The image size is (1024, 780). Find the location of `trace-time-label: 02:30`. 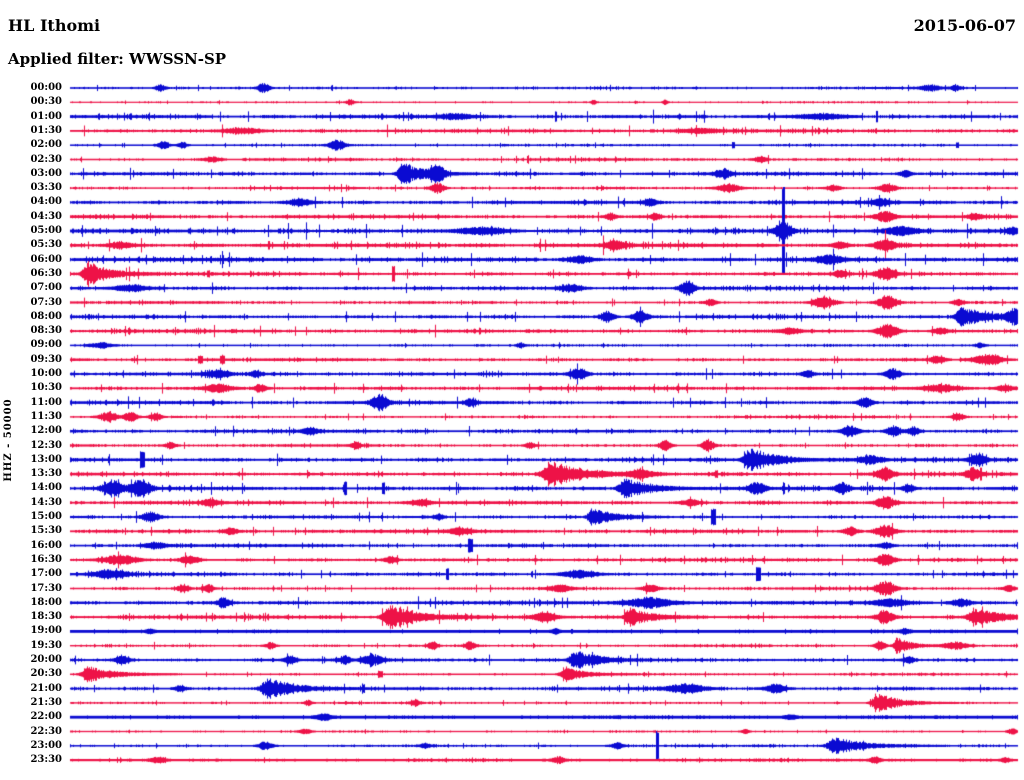

trace-time-label: 02:30 is located at coordinates (46, 159).